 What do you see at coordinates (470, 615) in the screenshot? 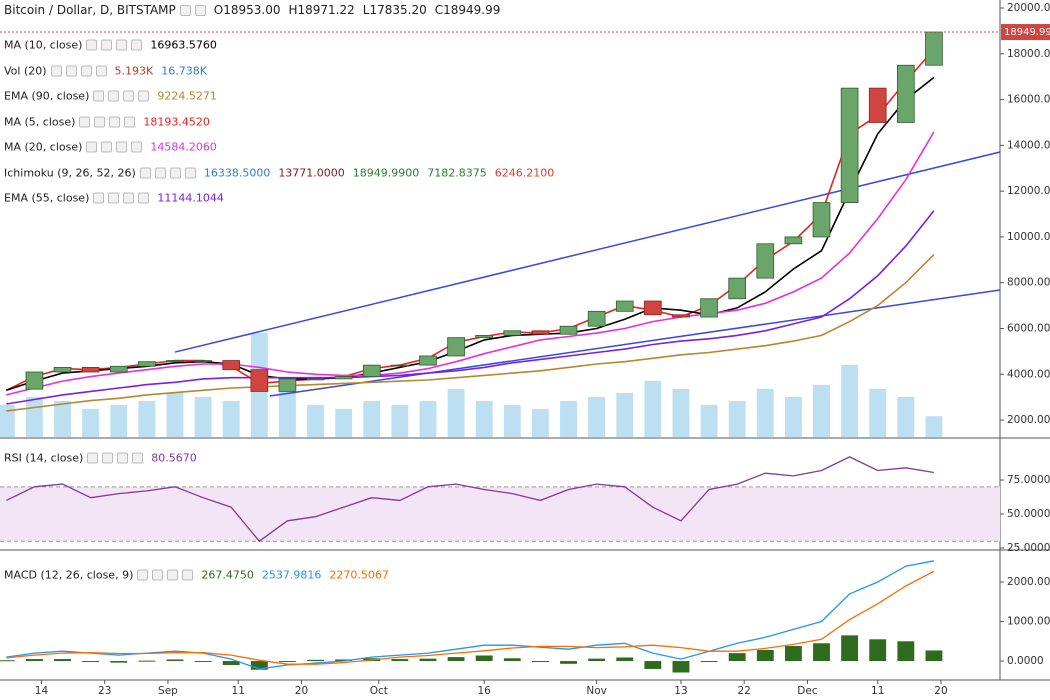
I see `macd-line` at bounding box center [470, 615].